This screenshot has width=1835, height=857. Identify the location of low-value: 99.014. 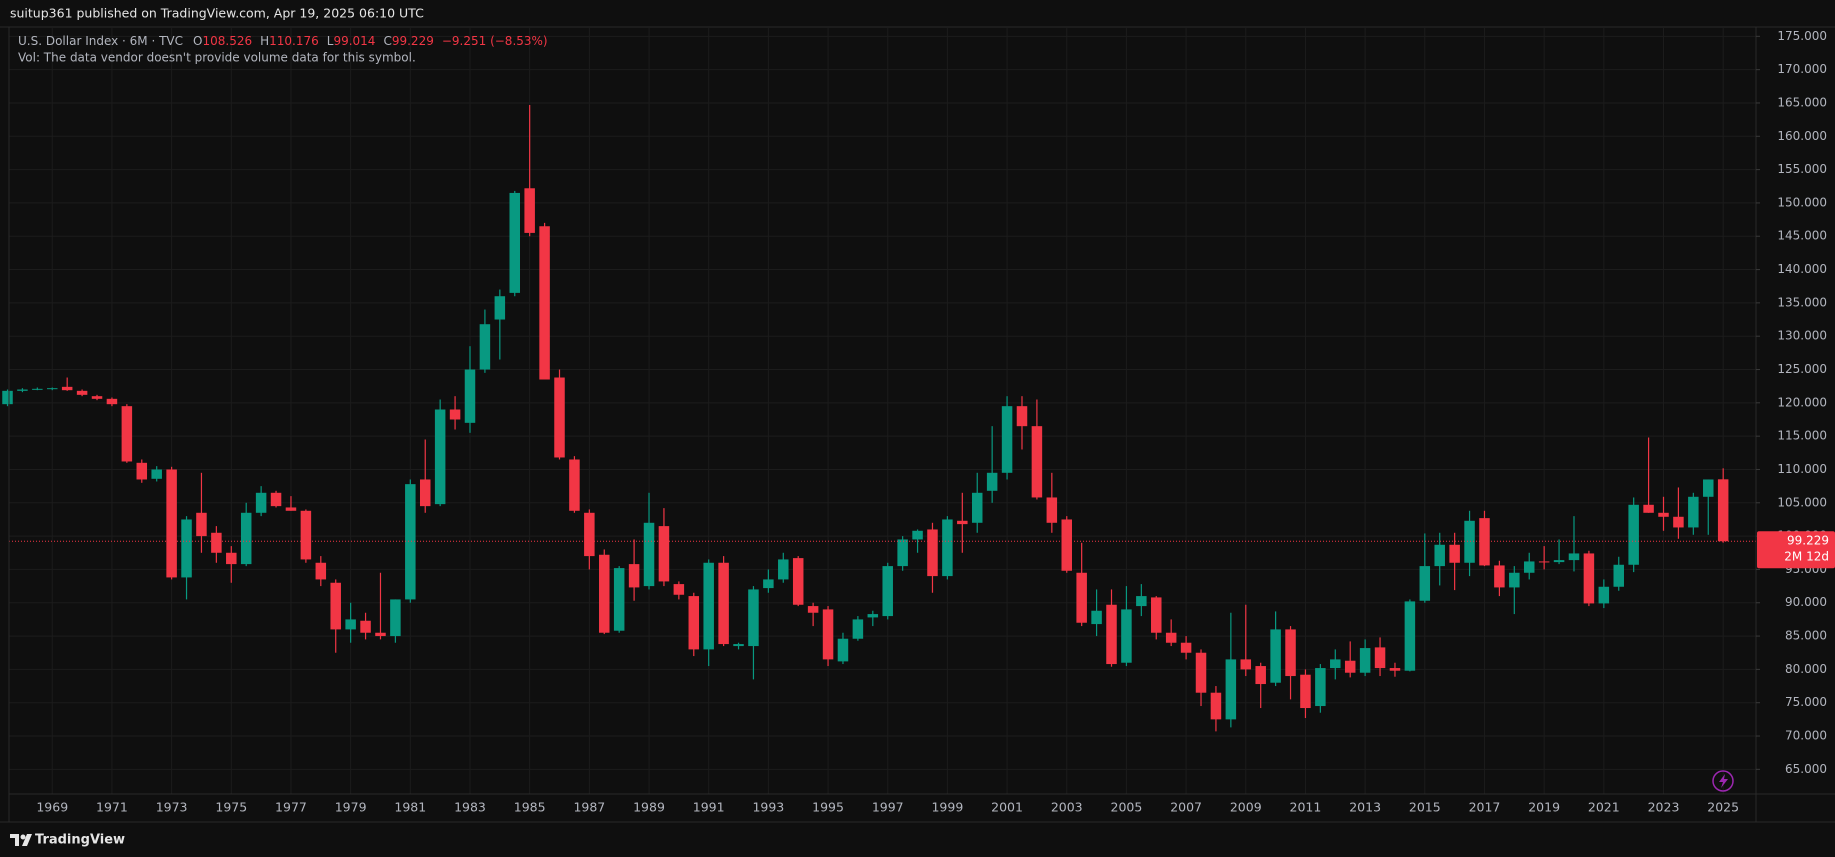
(354, 41).